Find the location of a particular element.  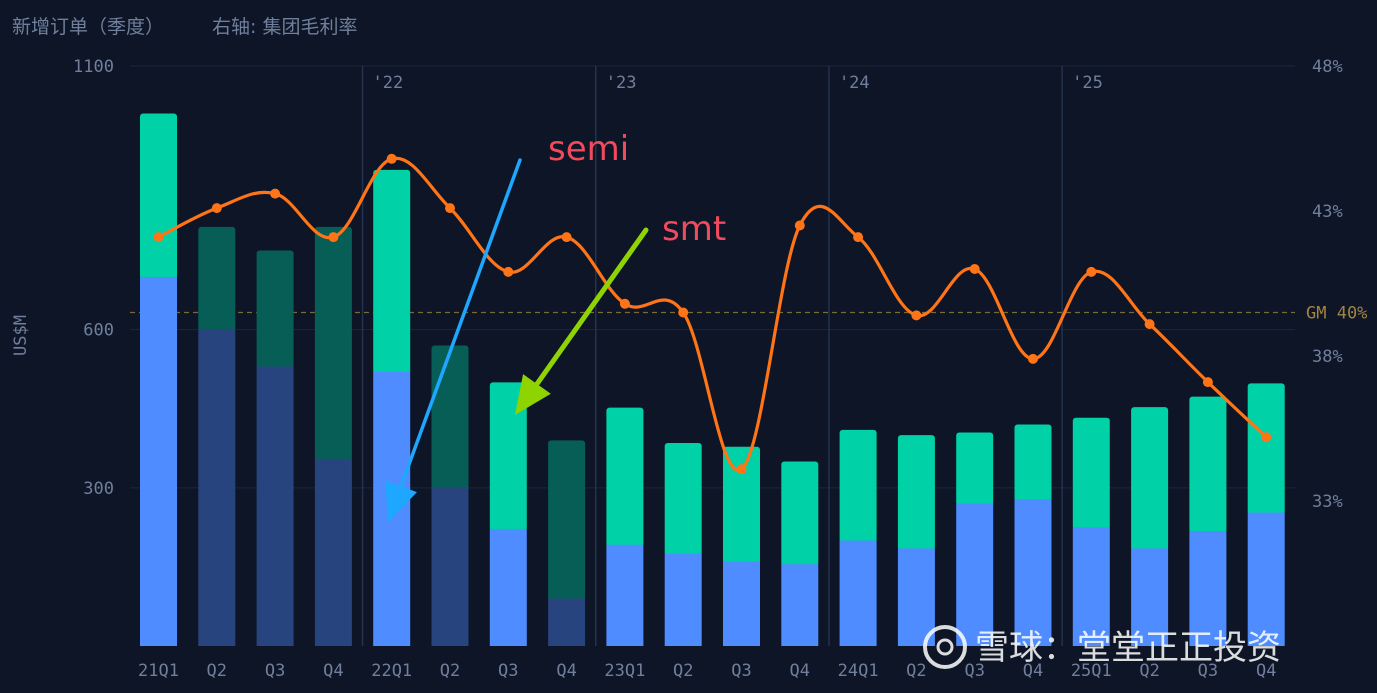

x-tick-label: 23Q1 is located at coordinates (624, 671).